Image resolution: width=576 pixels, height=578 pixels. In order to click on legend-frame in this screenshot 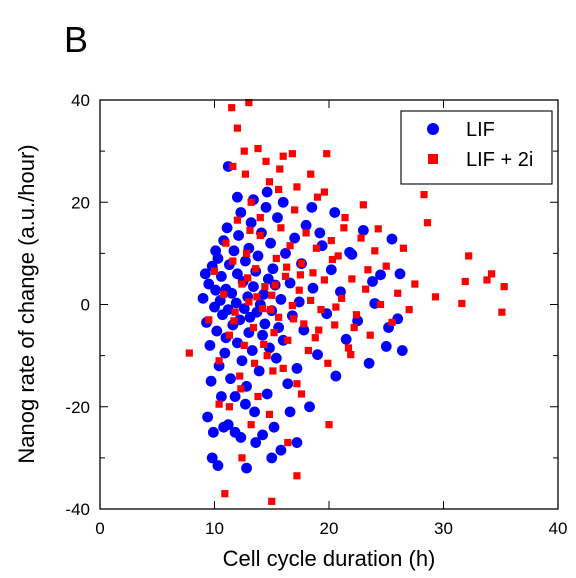, I will do `click(476, 147)`.